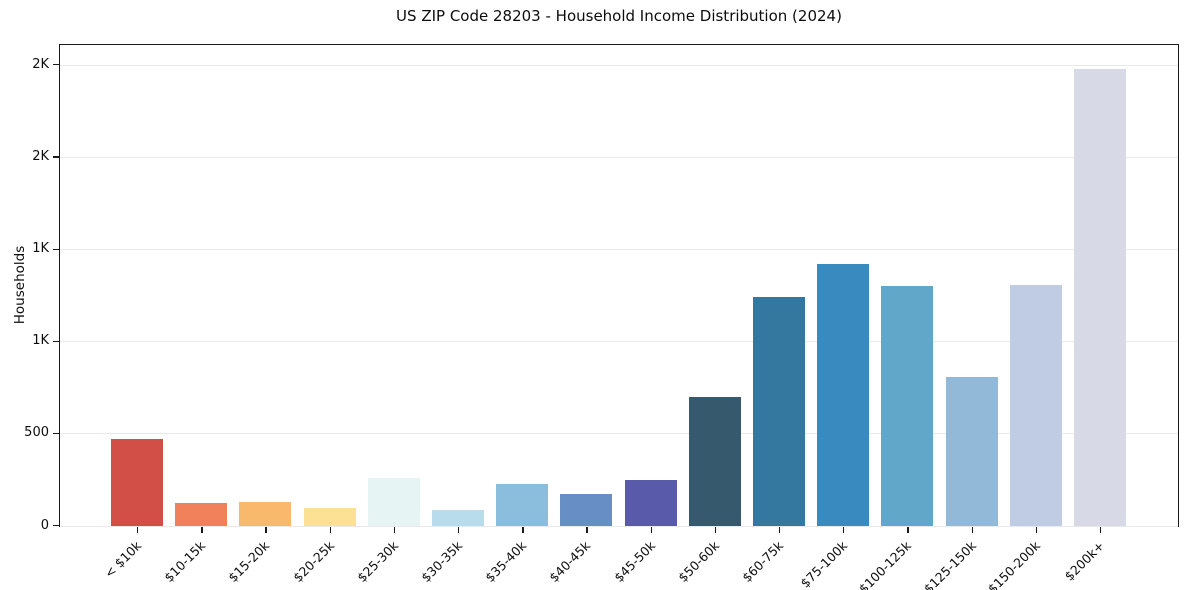 This screenshot has width=1189, height=590. What do you see at coordinates (1035, 405) in the screenshot?
I see `bar-$150-200k` at bounding box center [1035, 405].